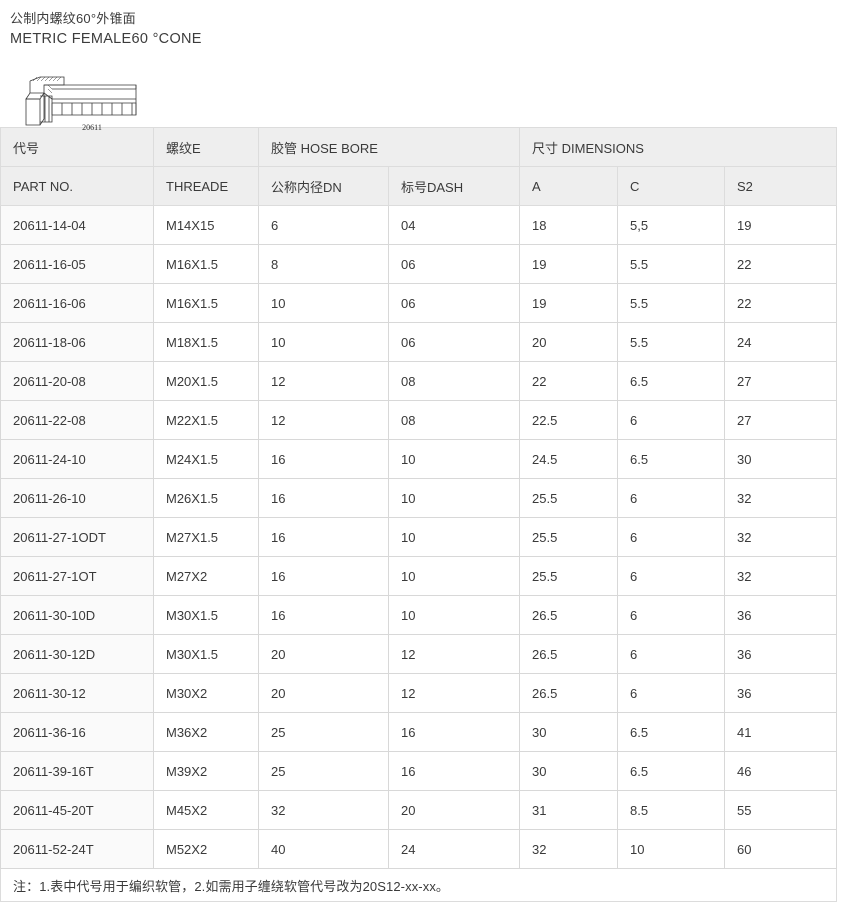  What do you see at coordinates (323, 264) in the screenshot?
I see `cell-dn: 8` at bounding box center [323, 264].